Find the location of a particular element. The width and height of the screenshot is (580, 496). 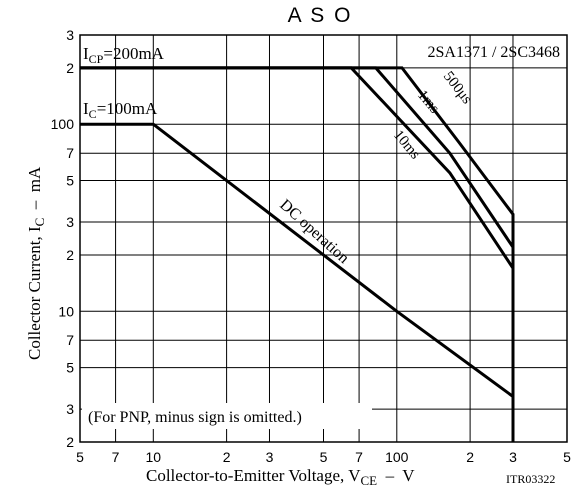

series-label-dc: DC operation is located at coordinates (314, 231).